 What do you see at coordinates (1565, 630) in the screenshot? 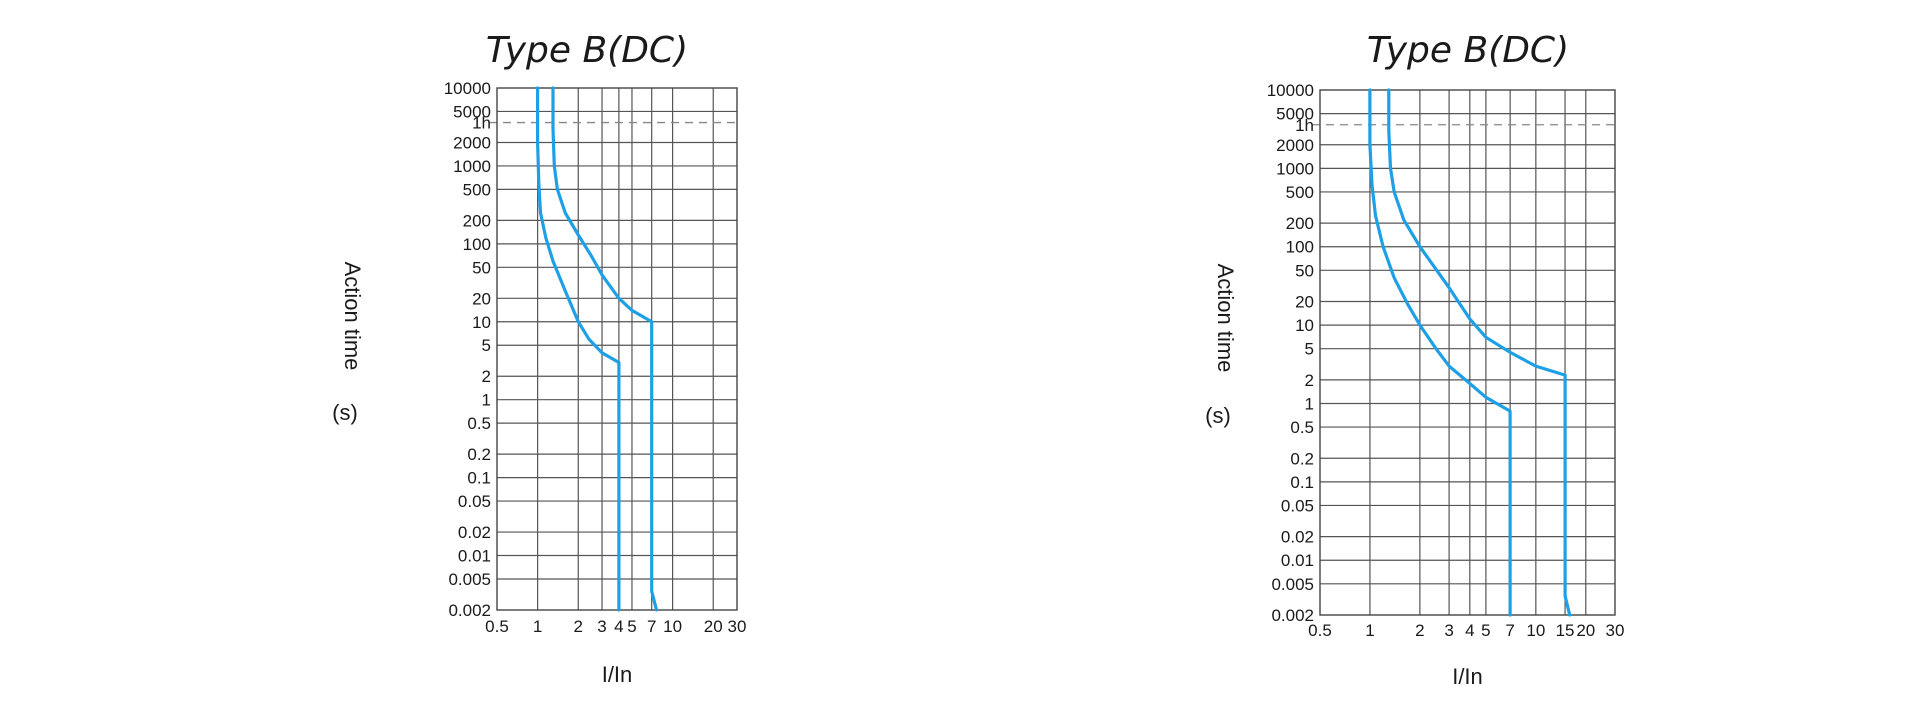
I see `x-tick-label: 15` at bounding box center [1565, 630].